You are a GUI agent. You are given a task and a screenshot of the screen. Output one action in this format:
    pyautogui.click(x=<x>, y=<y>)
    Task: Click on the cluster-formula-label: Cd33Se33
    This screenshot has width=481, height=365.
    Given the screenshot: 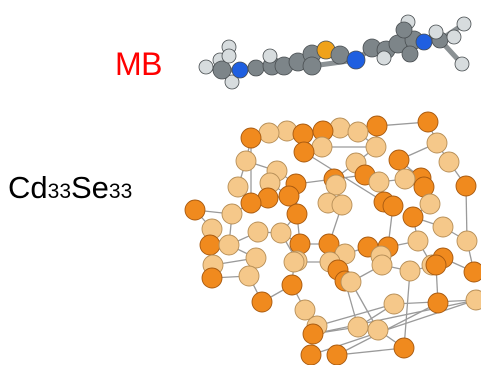 What is the action you would take?
    pyautogui.click(x=70, y=187)
    